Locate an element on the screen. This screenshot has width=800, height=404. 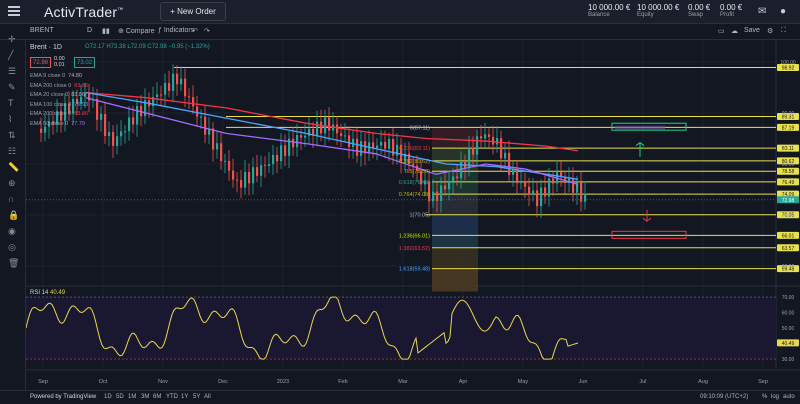
menu-icon is located at coordinates (14, 11).